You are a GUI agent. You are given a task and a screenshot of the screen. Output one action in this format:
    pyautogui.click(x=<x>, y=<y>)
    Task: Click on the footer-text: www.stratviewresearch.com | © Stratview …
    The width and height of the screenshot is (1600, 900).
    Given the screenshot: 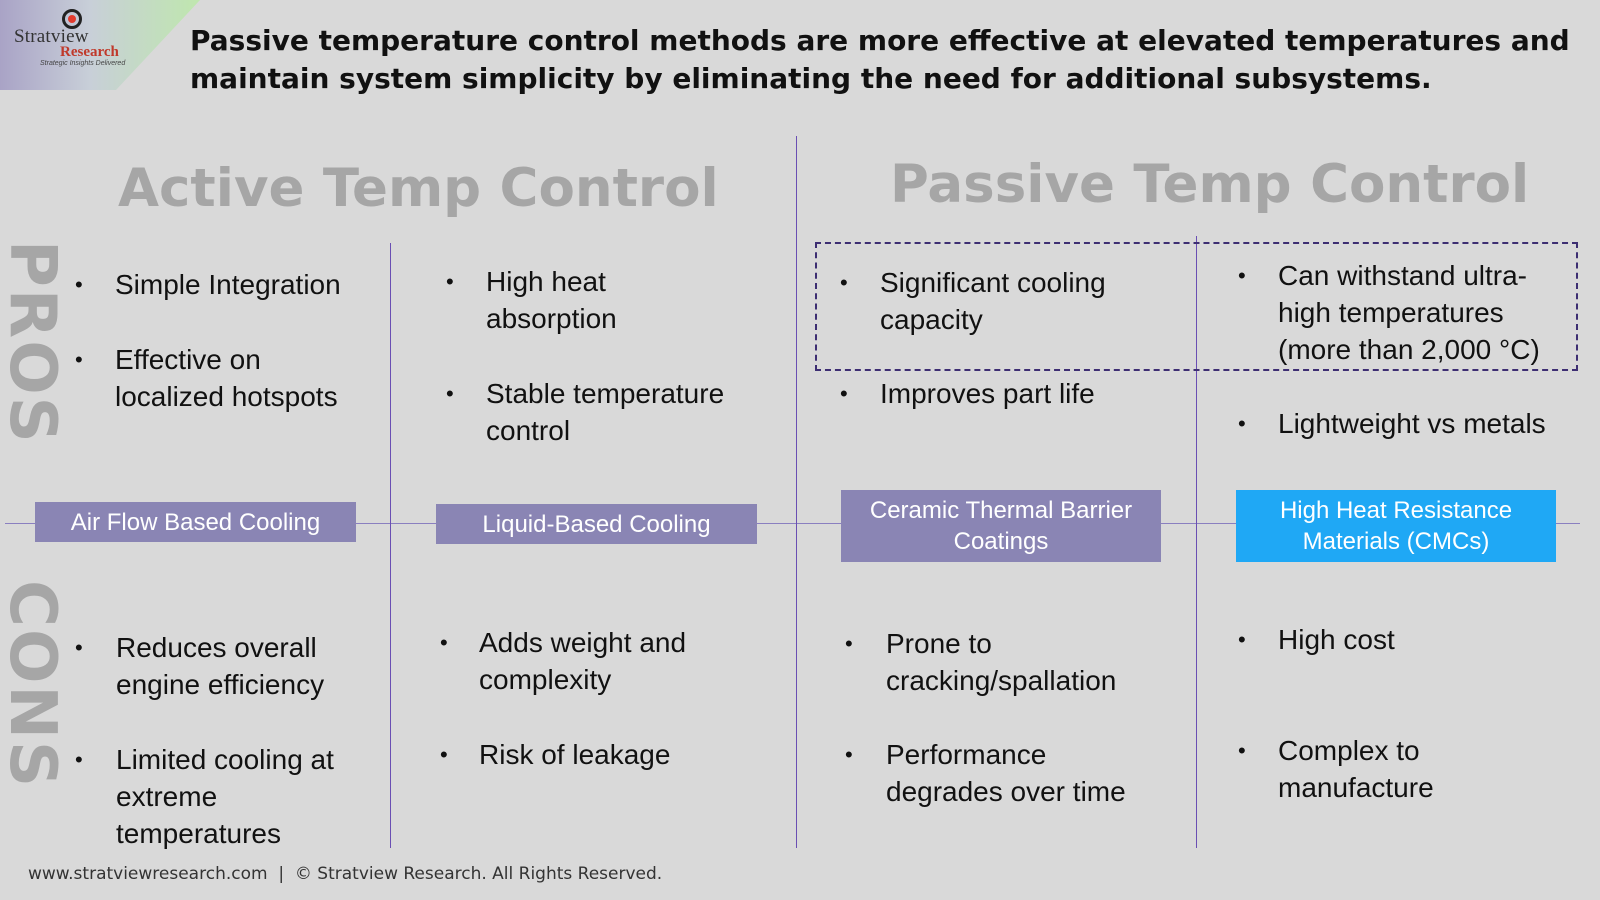 What is the action you would take?
    pyautogui.click(x=345, y=874)
    